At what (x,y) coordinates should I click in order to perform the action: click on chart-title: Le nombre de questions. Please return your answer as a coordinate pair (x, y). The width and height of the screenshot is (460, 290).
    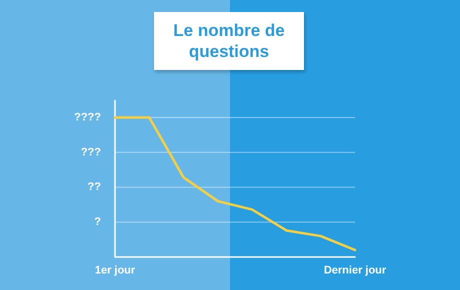
    Looking at the image, I should click on (229, 41).